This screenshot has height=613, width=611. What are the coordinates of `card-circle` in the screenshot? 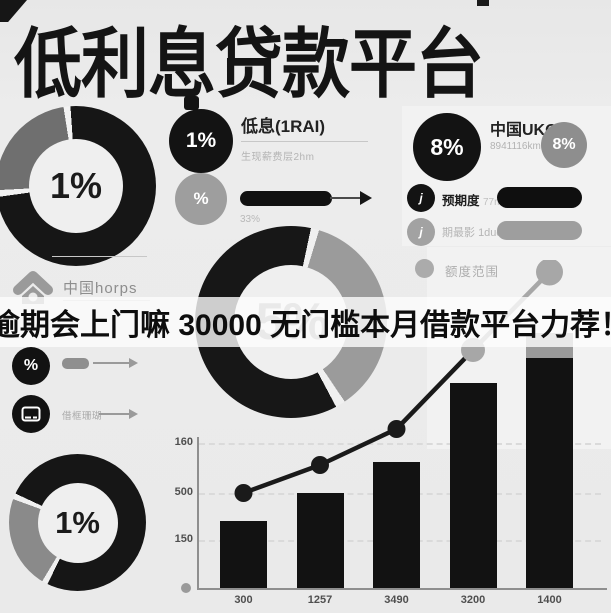 It's located at (31, 414).